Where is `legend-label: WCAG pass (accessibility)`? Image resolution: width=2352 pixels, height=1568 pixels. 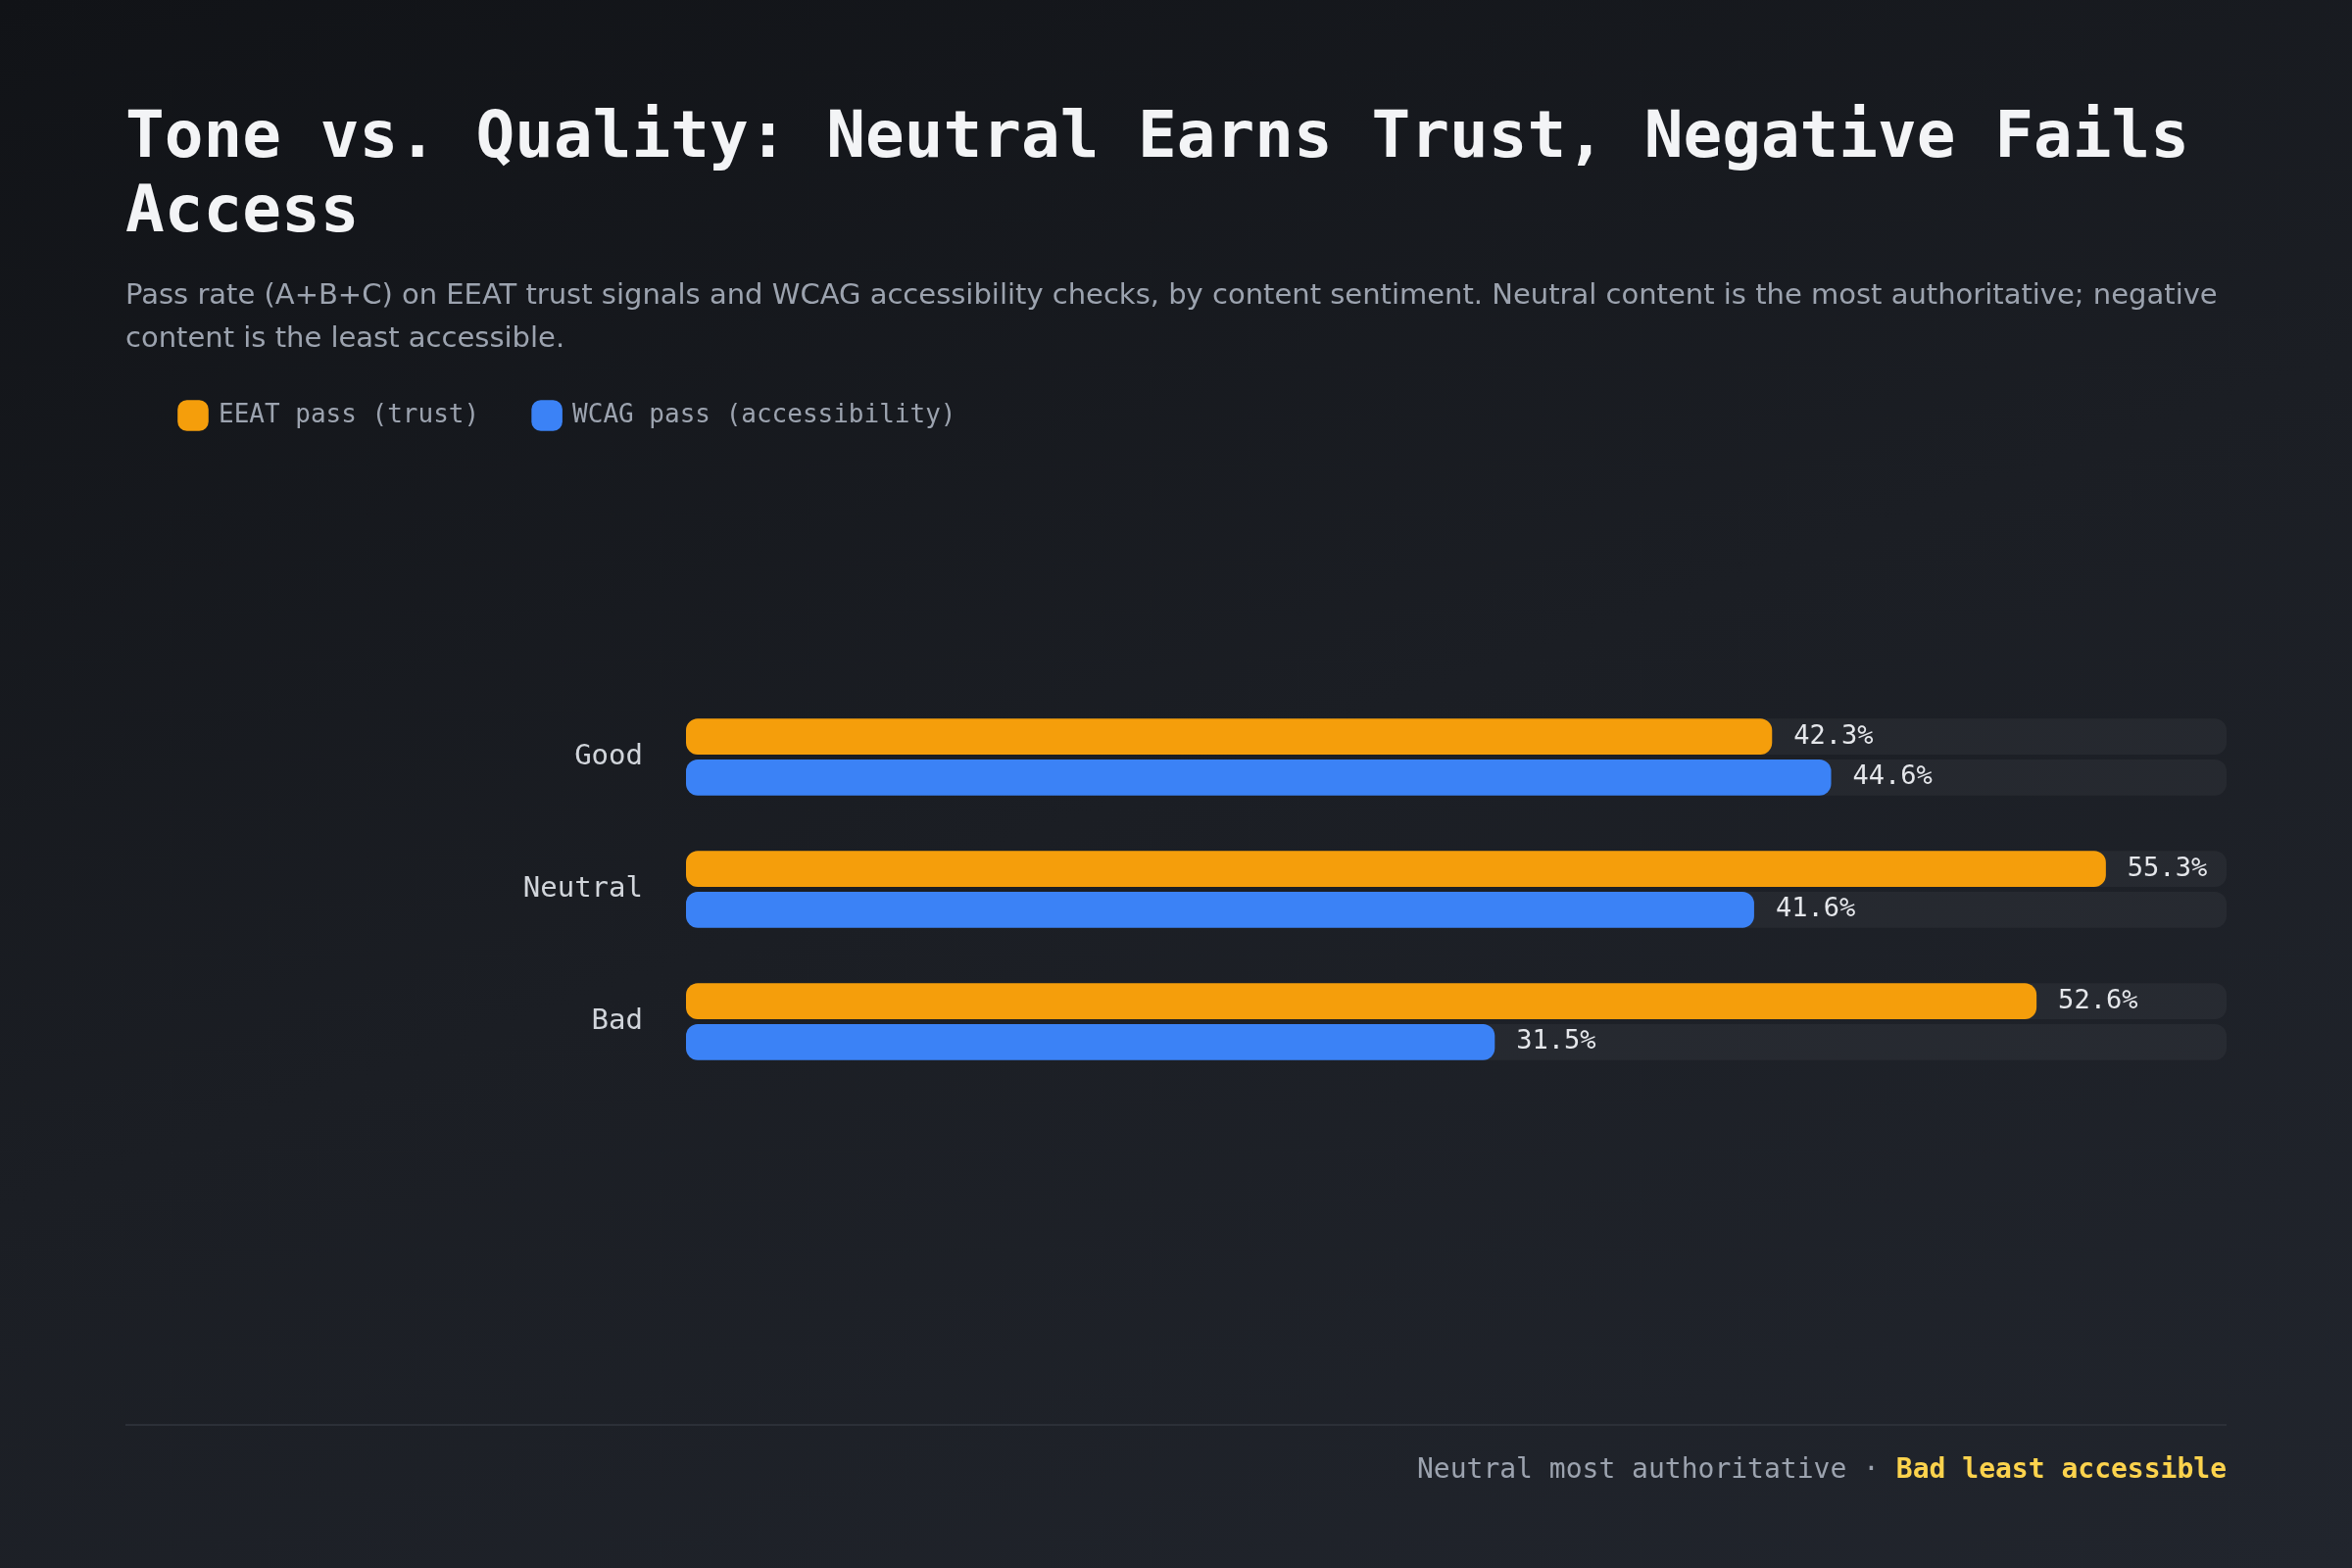 legend-label: WCAG pass (accessibility) is located at coordinates (764, 413).